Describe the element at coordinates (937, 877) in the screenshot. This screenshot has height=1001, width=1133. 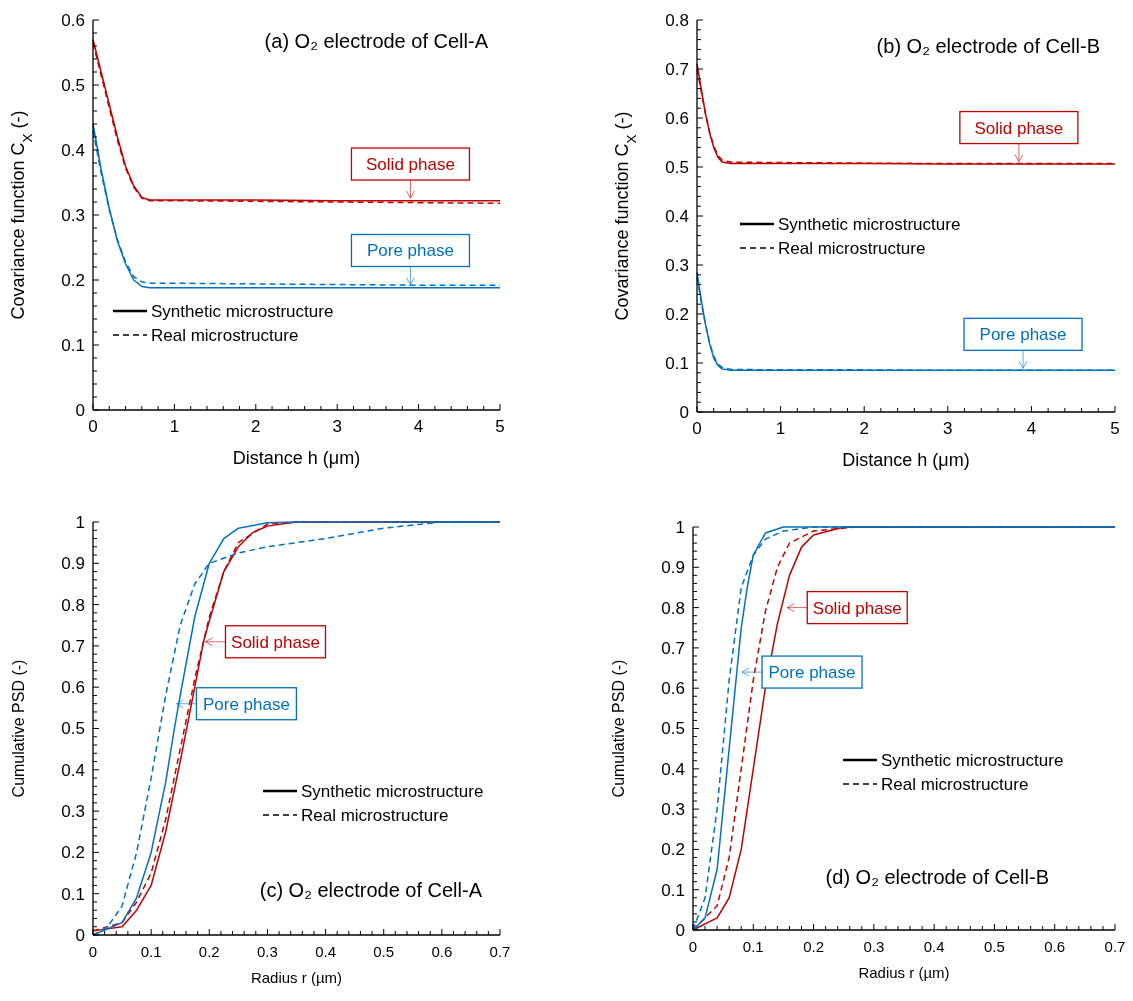
I see `text: (d) O₂ electrode of Cell-B` at that location.